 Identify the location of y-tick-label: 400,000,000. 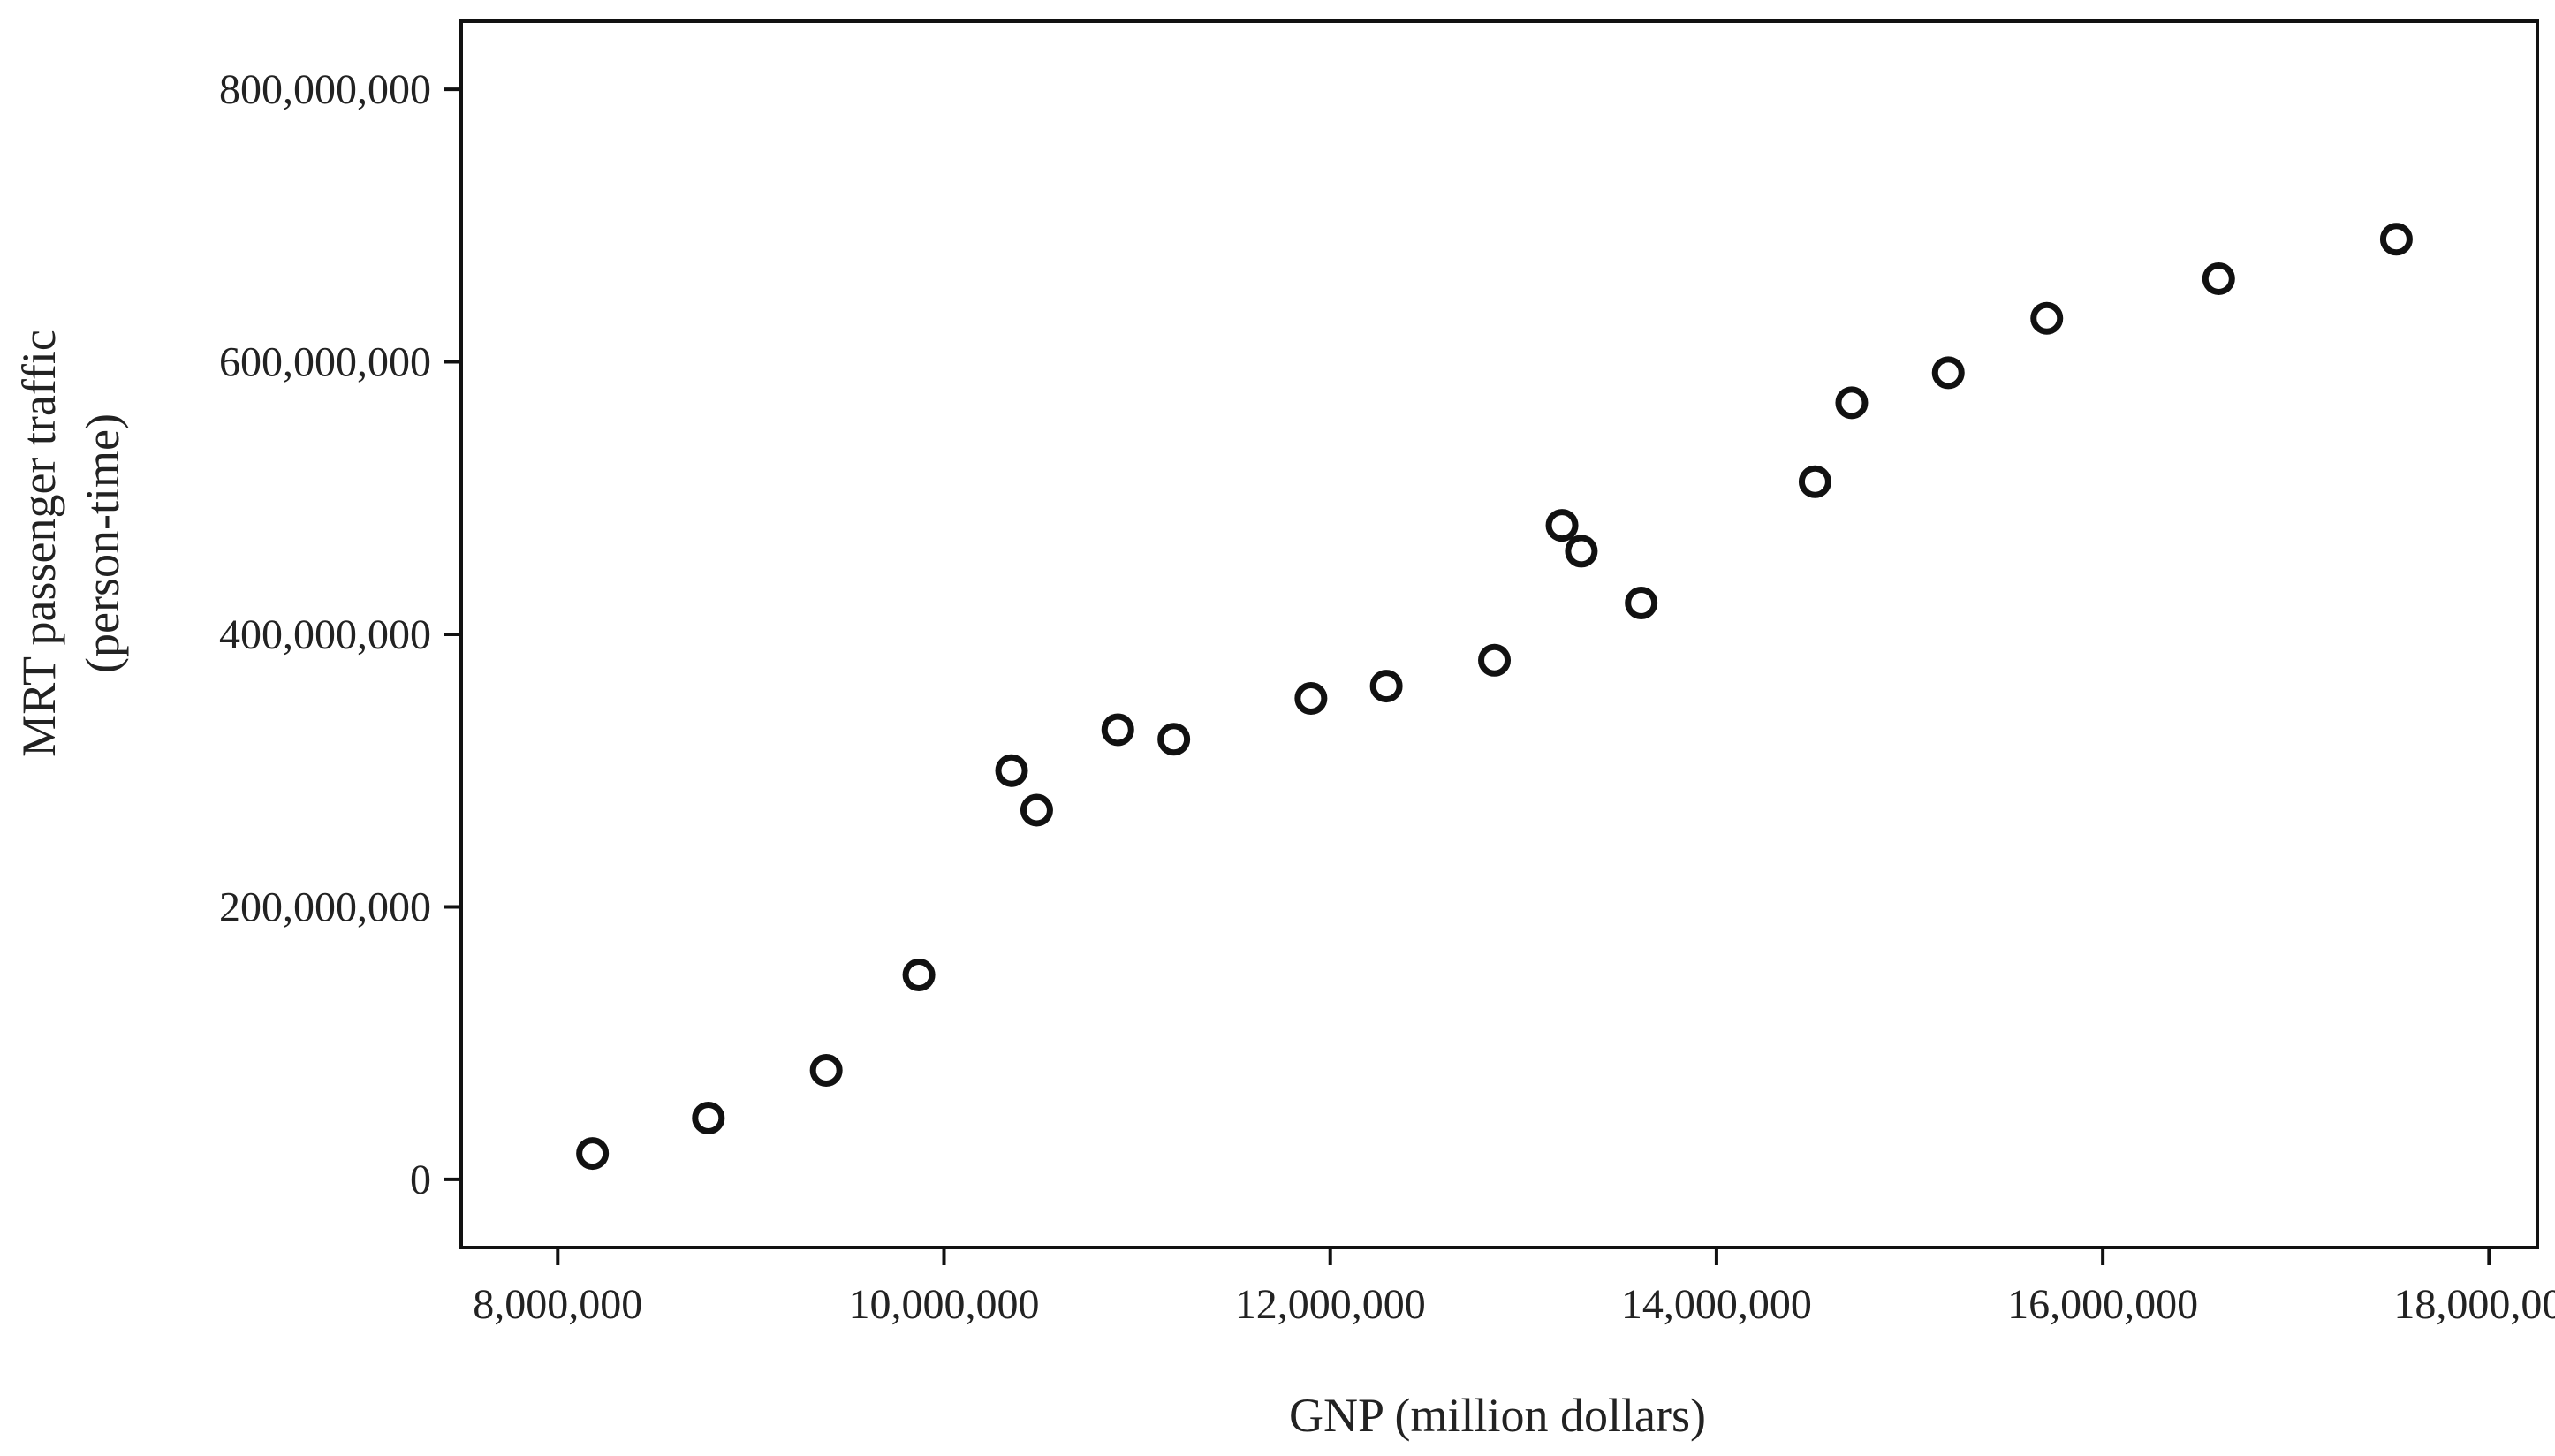
(325, 635).